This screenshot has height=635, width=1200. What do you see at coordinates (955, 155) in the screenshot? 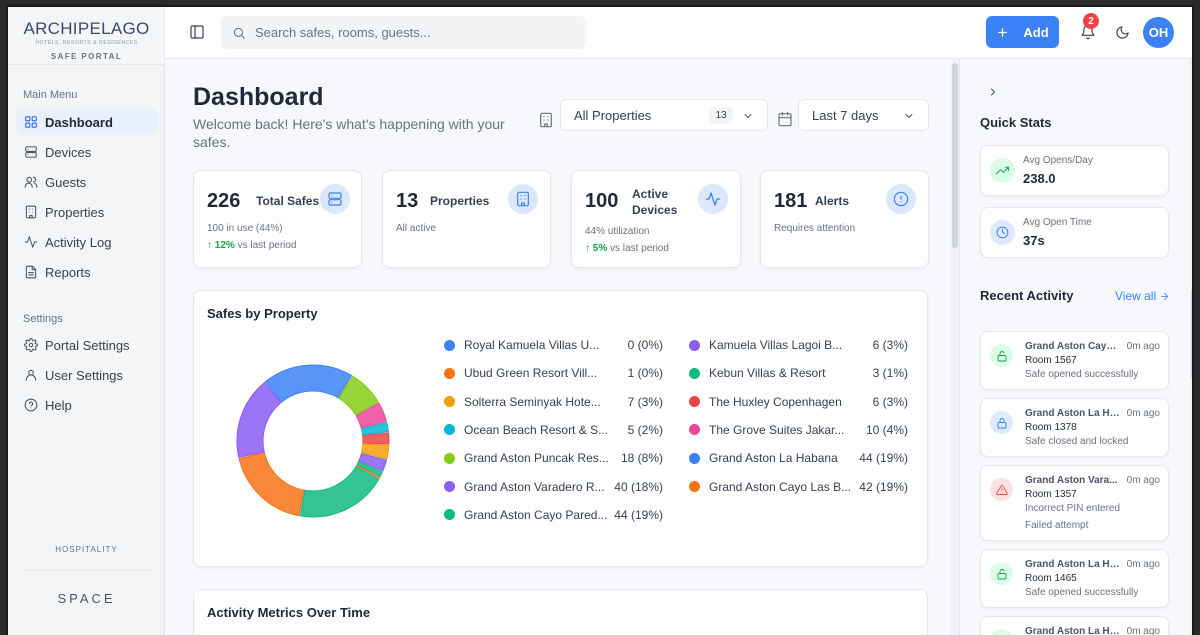
I see `main-scrollbar-thumb` at bounding box center [955, 155].